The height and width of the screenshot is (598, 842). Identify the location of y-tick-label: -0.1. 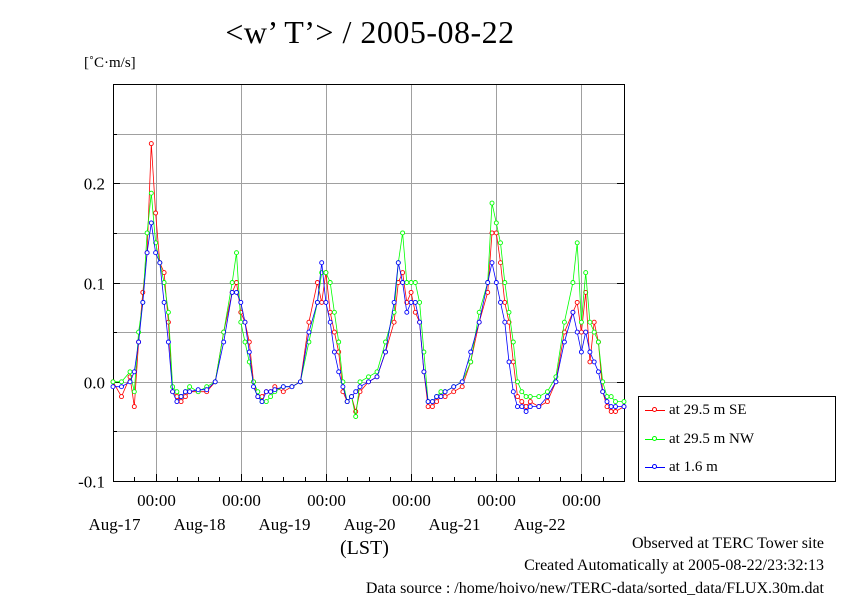
(91, 482).